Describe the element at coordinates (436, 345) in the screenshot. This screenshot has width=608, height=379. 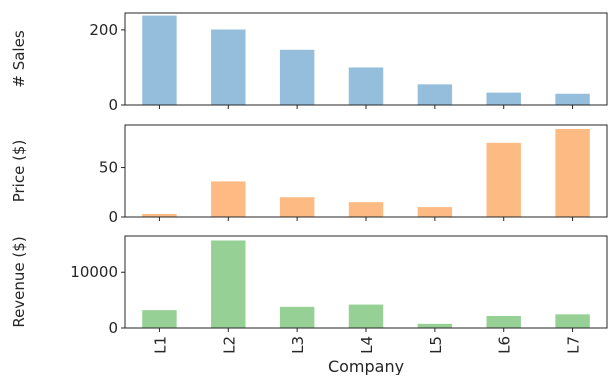
I see `x-tick-label-l5: L5` at that location.